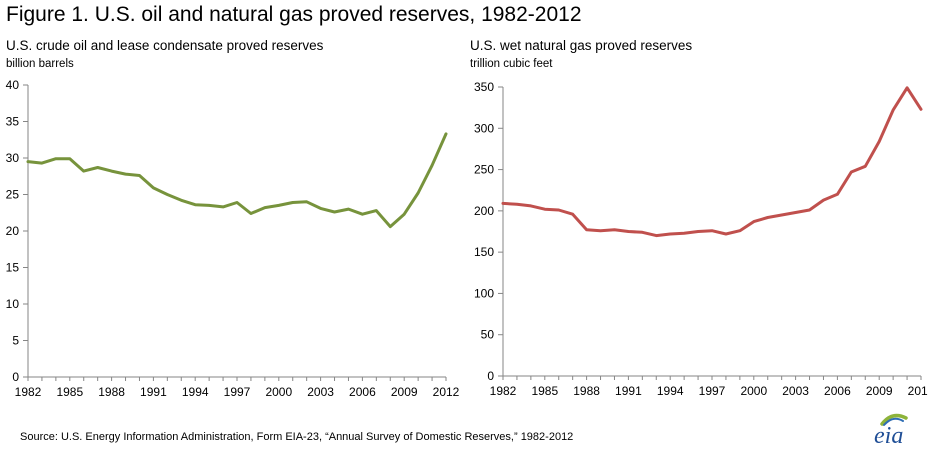 Image resolution: width=928 pixels, height=453 pixels. I want to click on y-tick-label: 35, so click(13, 122).